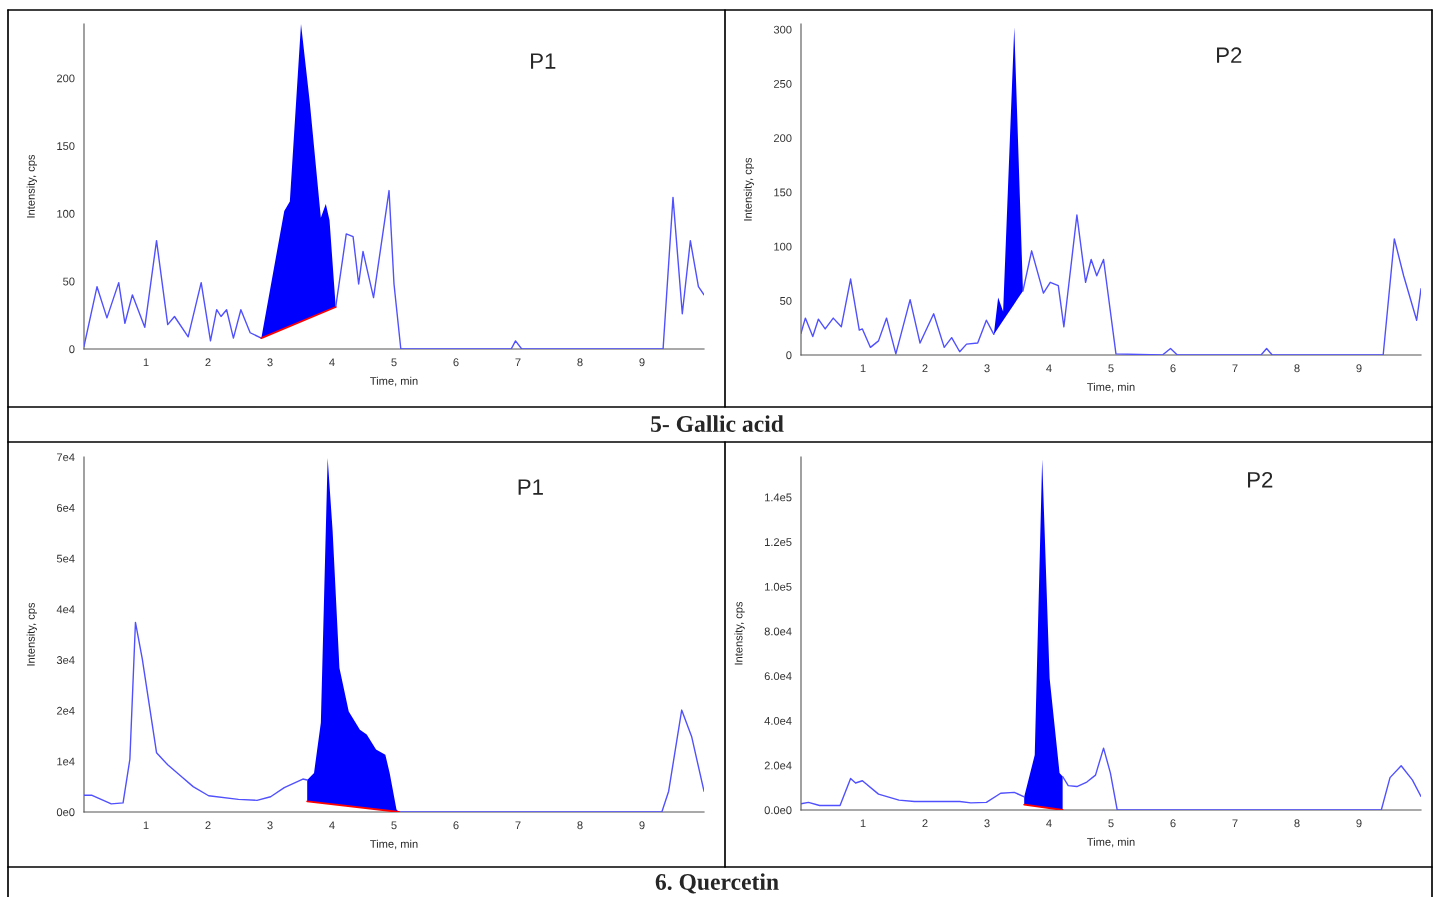 The image size is (1434, 897). Describe the element at coordinates (778, 542) in the screenshot. I see `y-tick-label: 1.2e5` at that location.